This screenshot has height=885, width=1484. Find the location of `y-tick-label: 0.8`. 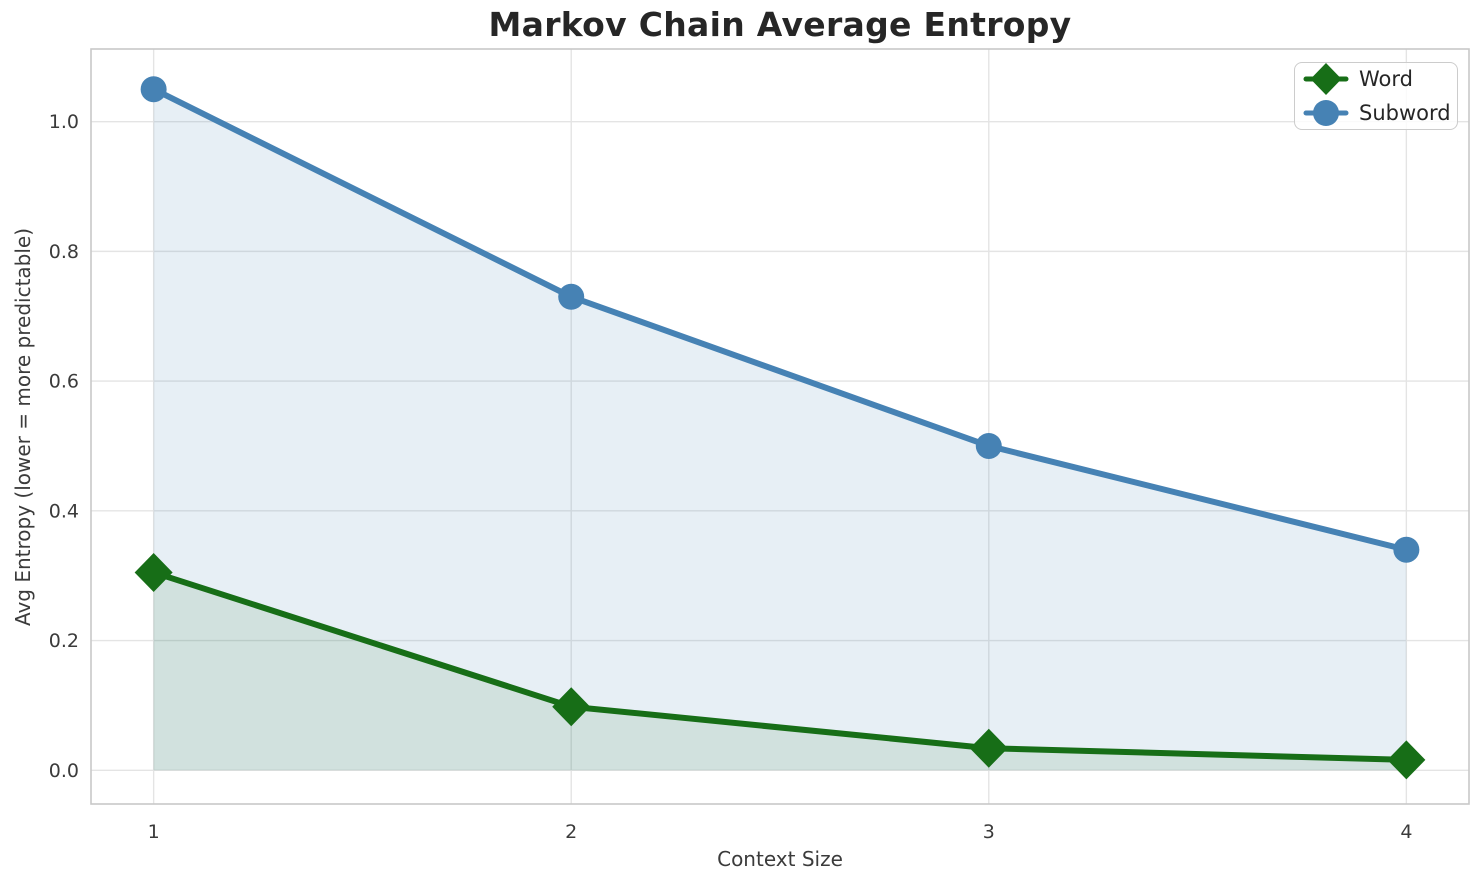

y-tick-label: 0.8 is located at coordinates (64, 252).